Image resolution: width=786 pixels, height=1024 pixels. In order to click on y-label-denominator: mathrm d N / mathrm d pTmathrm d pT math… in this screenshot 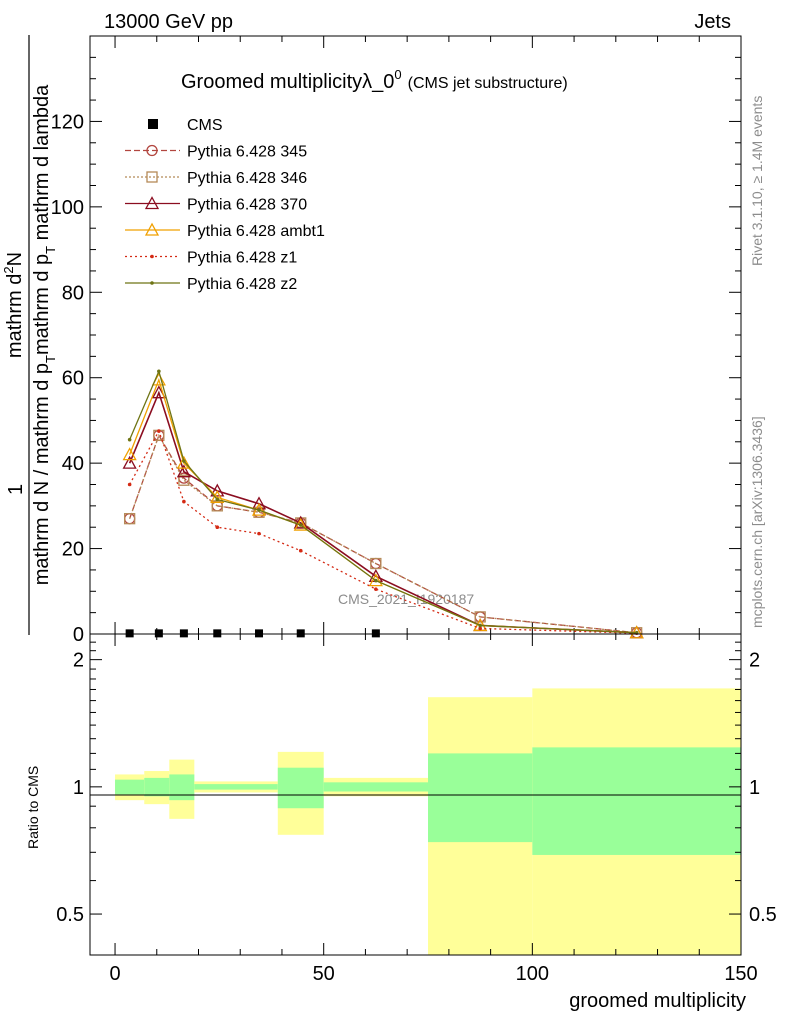, I will do `click(44, 334)`.